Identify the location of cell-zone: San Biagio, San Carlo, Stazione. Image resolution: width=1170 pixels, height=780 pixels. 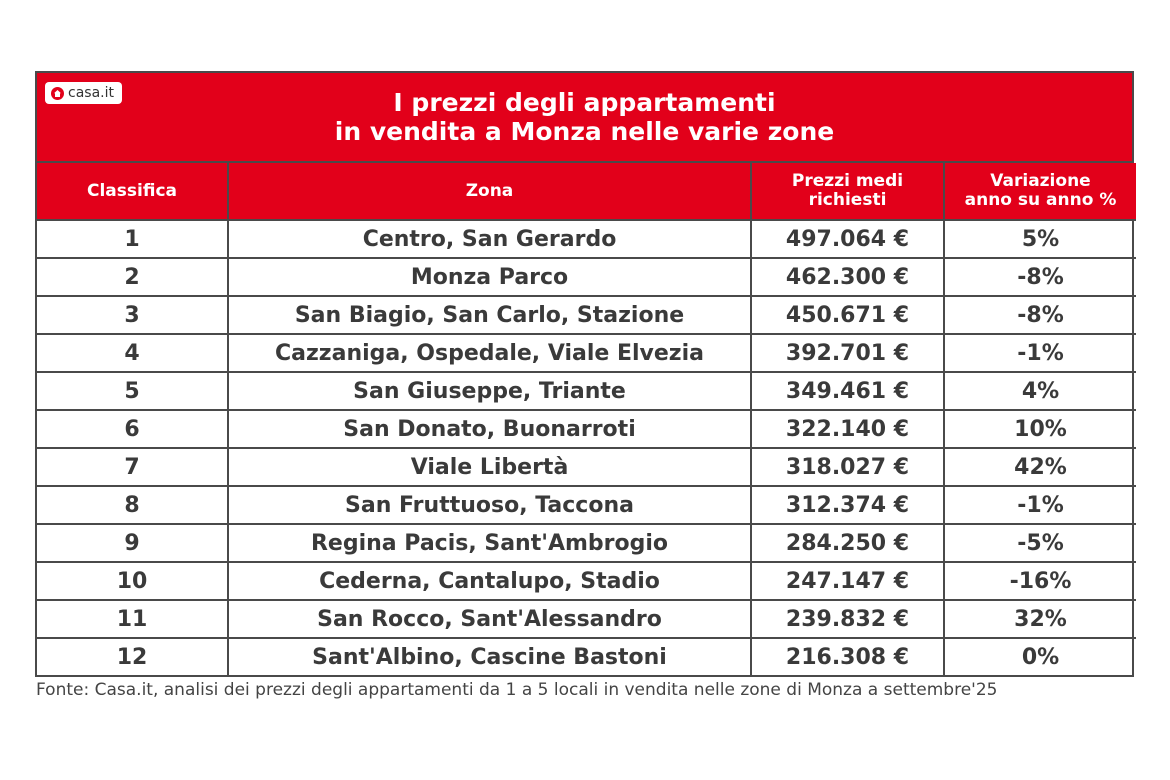
(489, 315).